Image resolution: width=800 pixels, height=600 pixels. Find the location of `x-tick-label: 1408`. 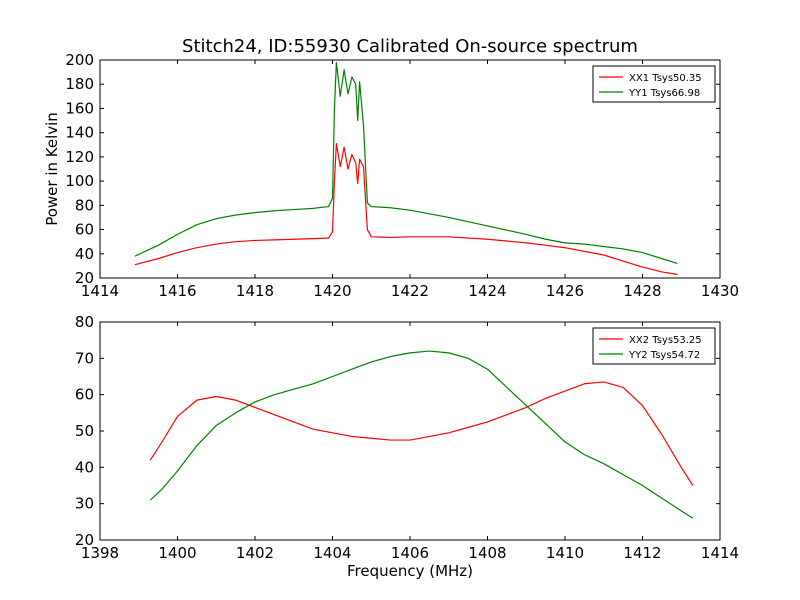

x-tick-label: 1408 is located at coordinates (487, 553).